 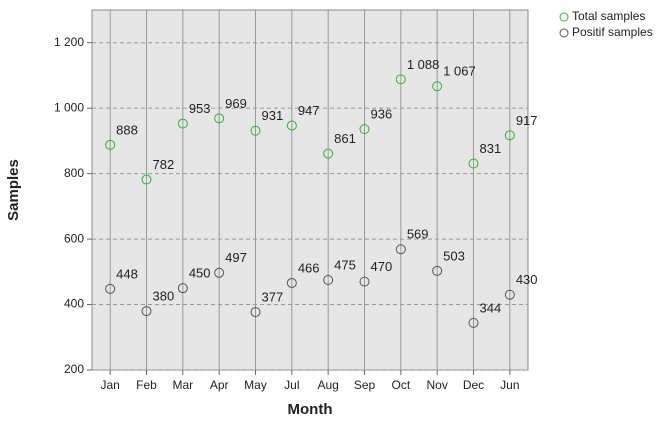 What do you see at coordinates (74, 173) in the screenshot?
I see `y-tick-label: 800` at bounding box center [74, 173].